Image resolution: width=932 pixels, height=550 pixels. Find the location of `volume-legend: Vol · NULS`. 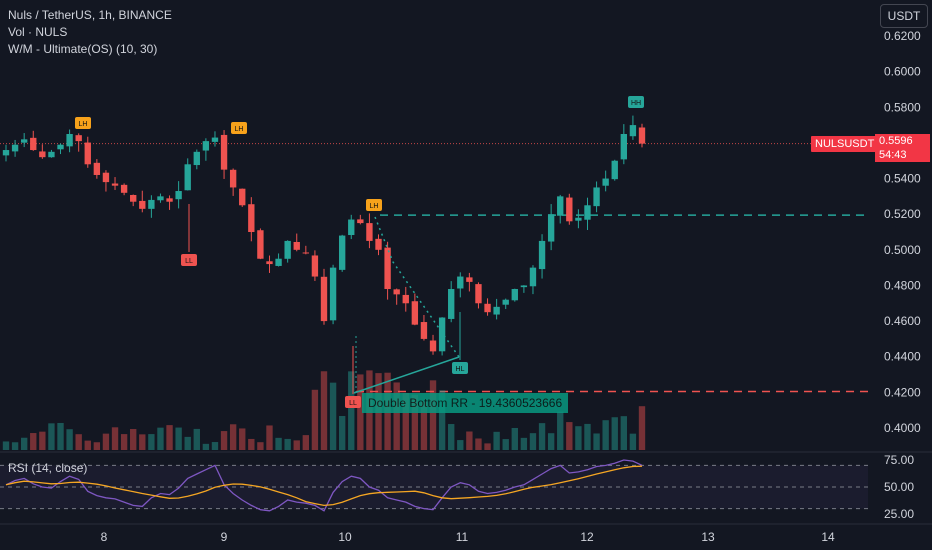

volume-legend: Vol · NULS is located at coordinates (38, 32).